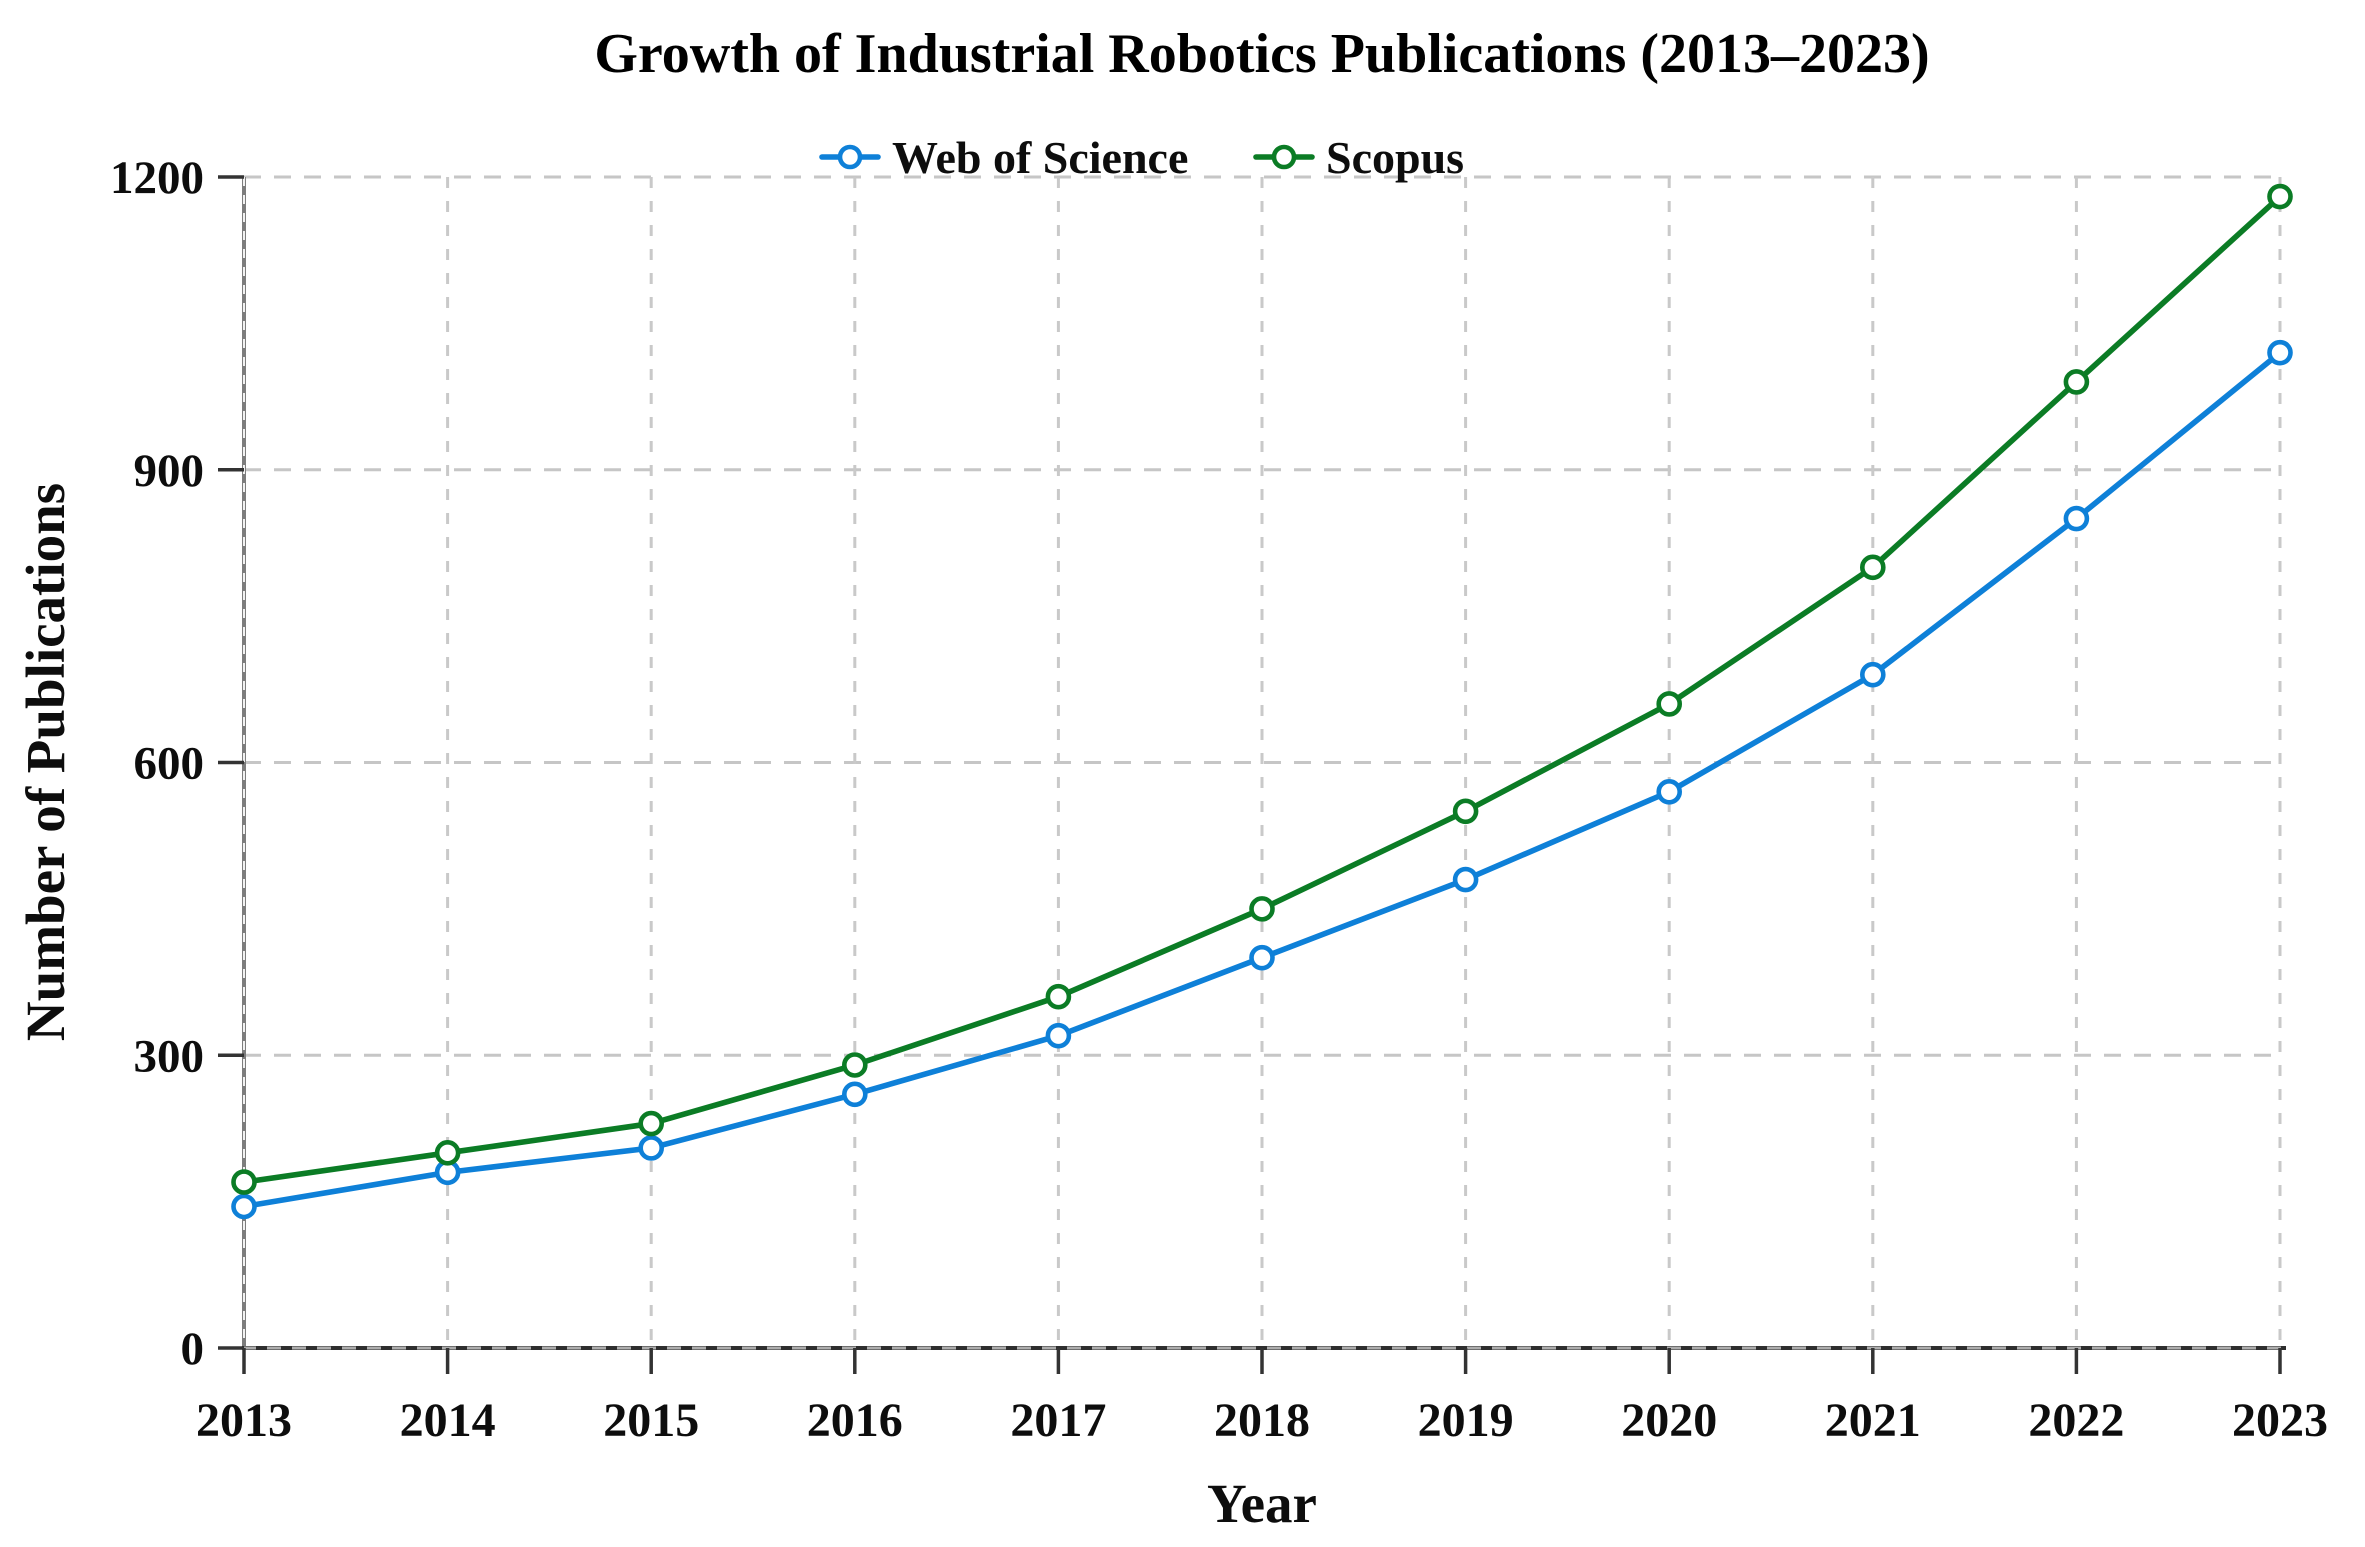 The height and width of the screenshot is (1547, 2365). What do you see at coordinates (1669, 704) in the screenshot?
I see `data-point-scopus-2020` at bounding box center [1669, 704].